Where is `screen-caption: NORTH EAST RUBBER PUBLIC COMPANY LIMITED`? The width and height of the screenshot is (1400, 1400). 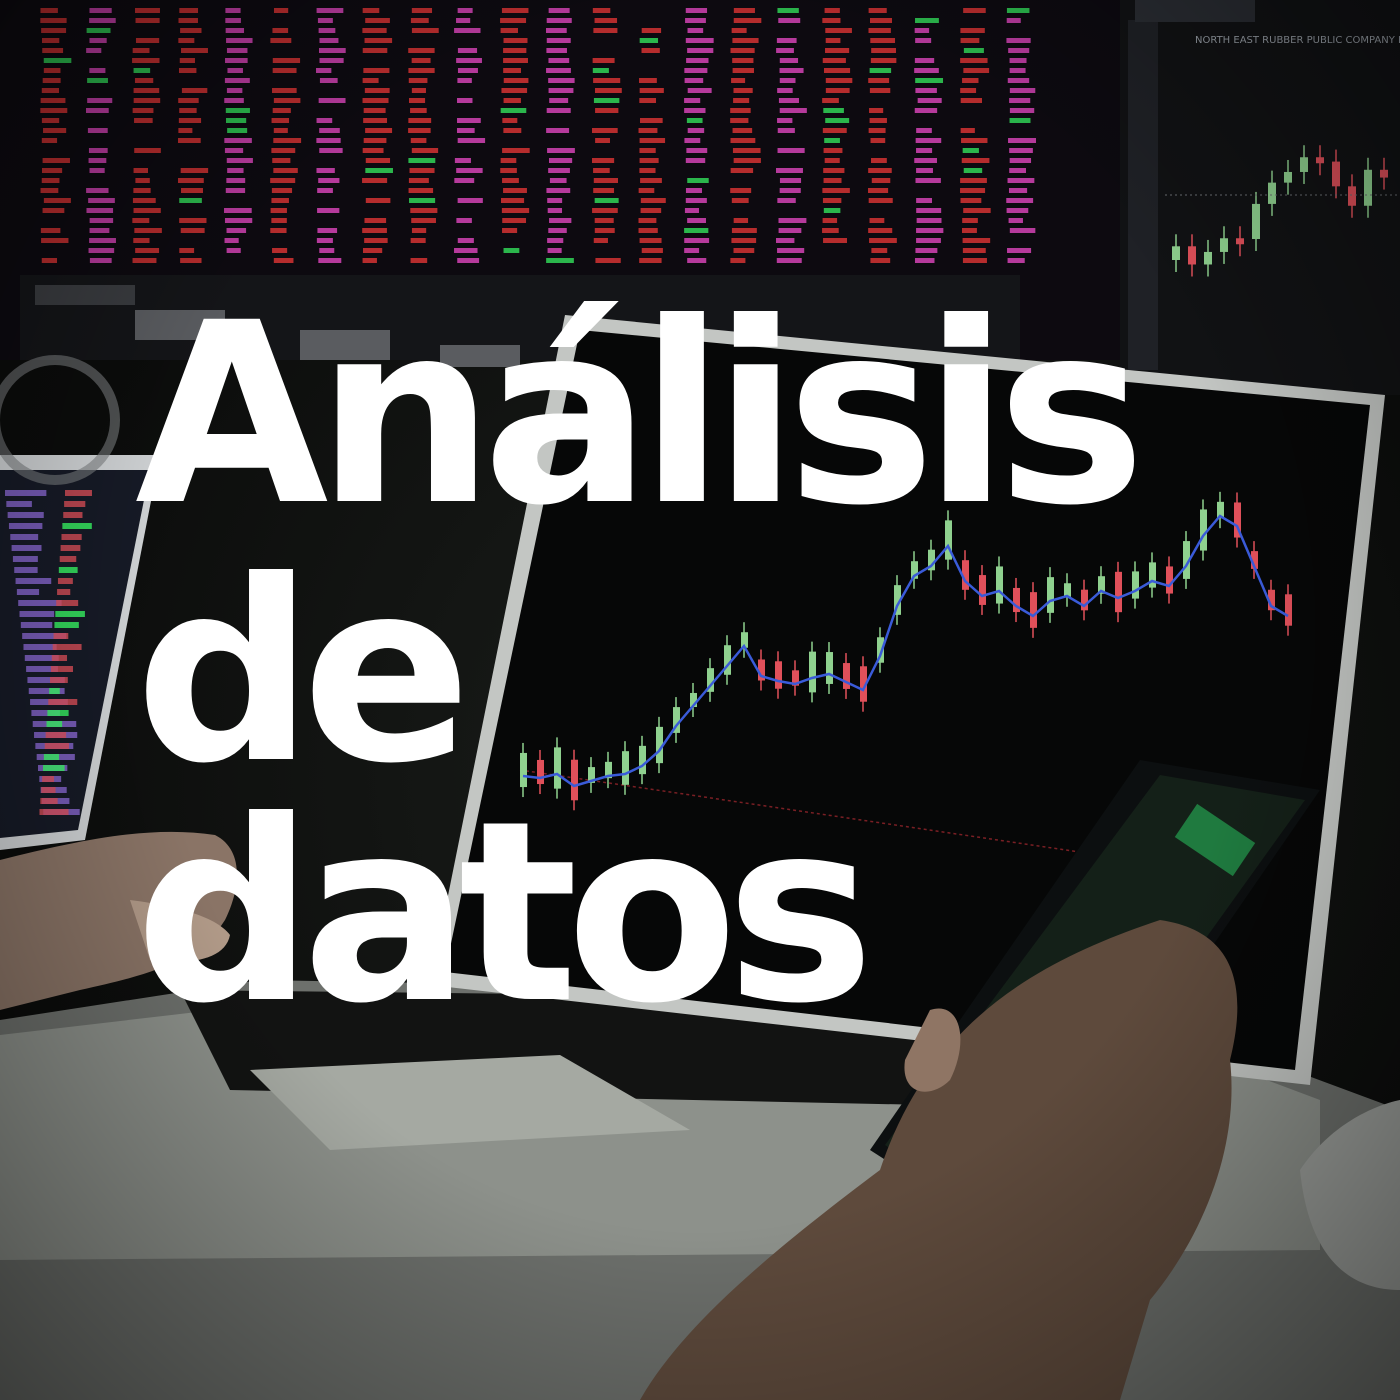 screen-caption: NORTH EAST RUBBER PUBLIC COMPANY LIMITED is located at coordinates (1297, 40).